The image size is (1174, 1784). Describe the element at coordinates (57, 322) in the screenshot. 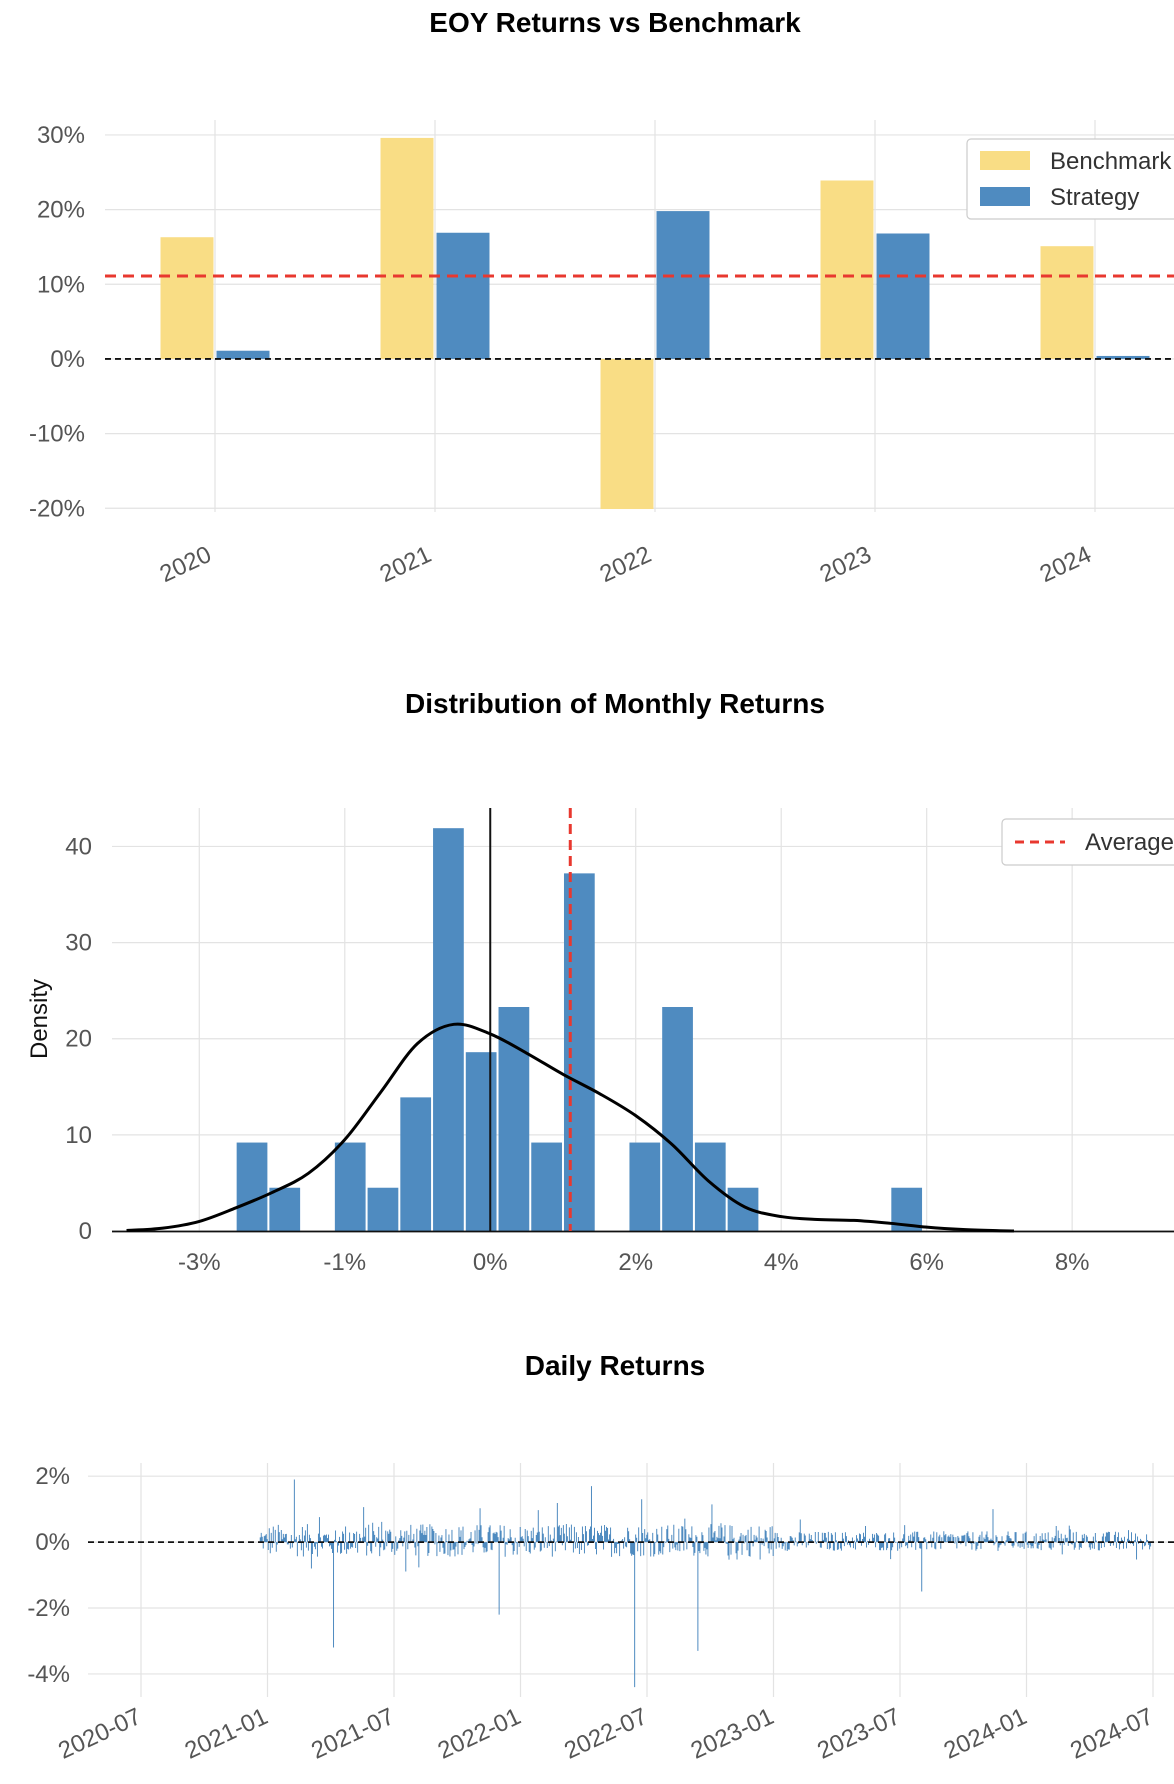

I see `eoy-y-tick-labels: -20% -10% 0% 10% 20% 30%` at that location.